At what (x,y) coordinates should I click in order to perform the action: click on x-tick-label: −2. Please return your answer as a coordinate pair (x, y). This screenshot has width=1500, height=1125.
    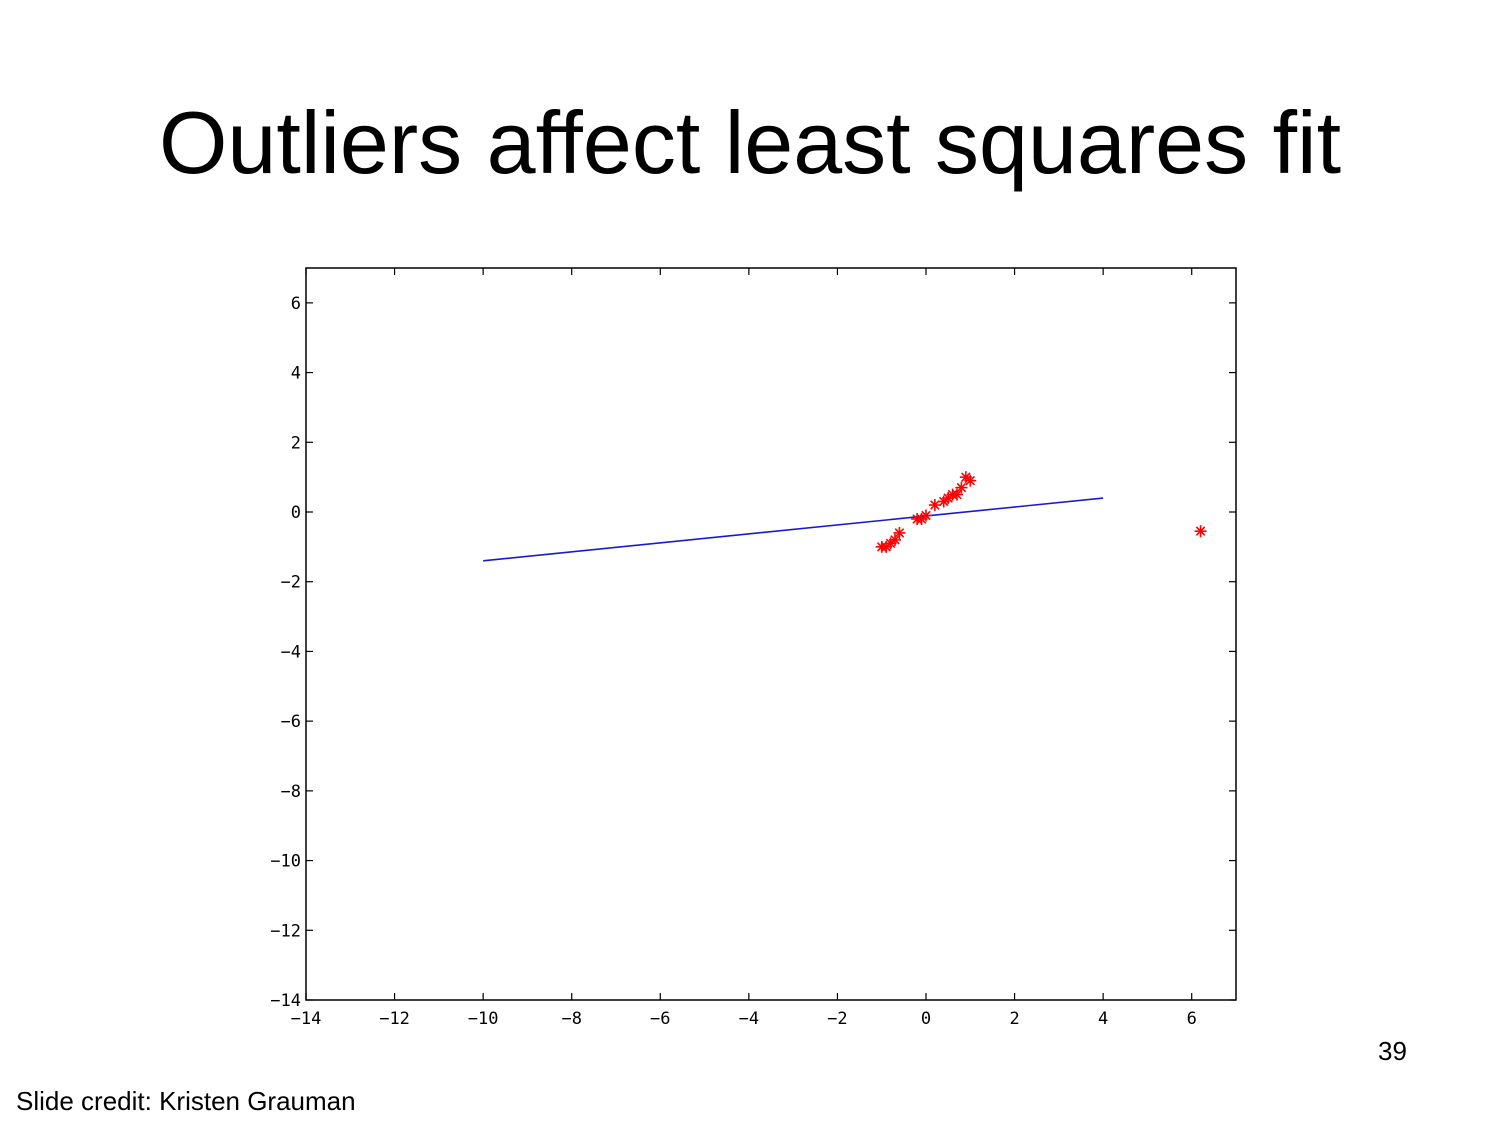
    Looking at the image, I should click on (837, 1019).